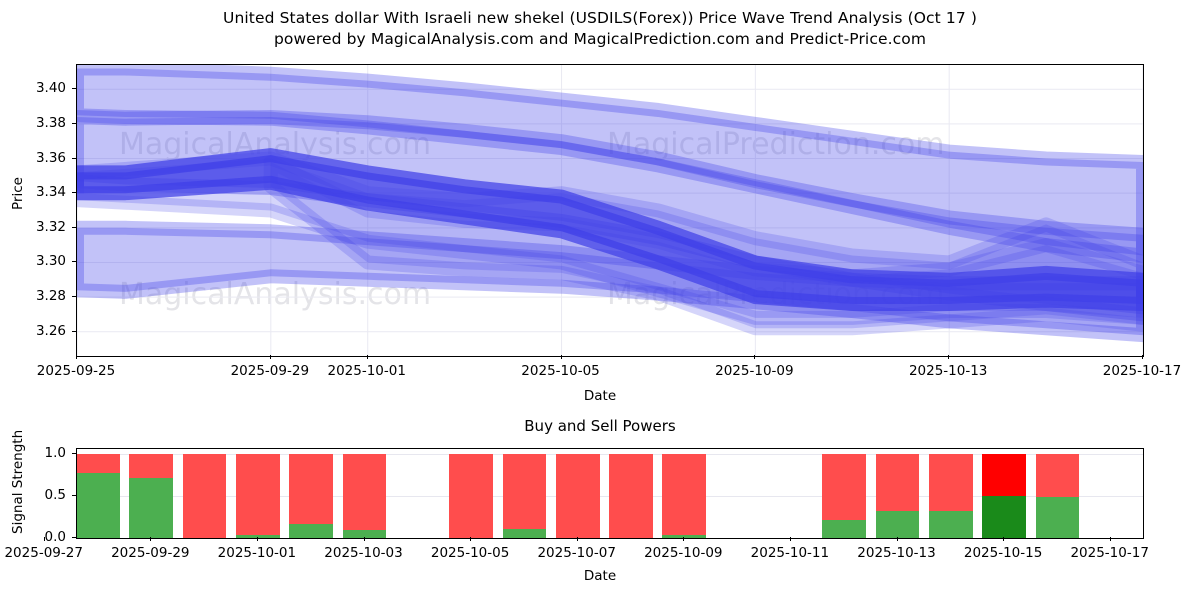 Image resolution: width=1200 pixels, height=600 pixels. What do you see at coordinates (610, 538) in the screenshot?
I see `power-gridline` at bounding box center [610, 538].